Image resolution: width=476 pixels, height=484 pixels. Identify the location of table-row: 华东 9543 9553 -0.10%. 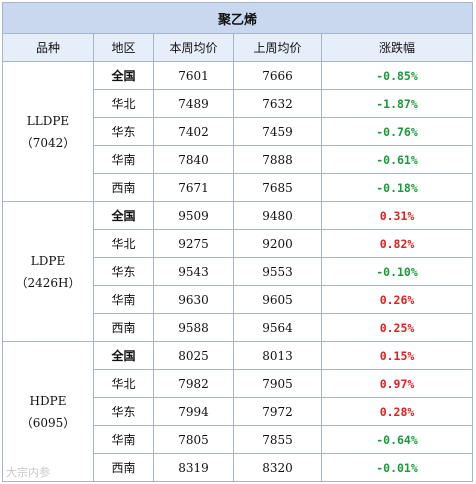
(238, 271).